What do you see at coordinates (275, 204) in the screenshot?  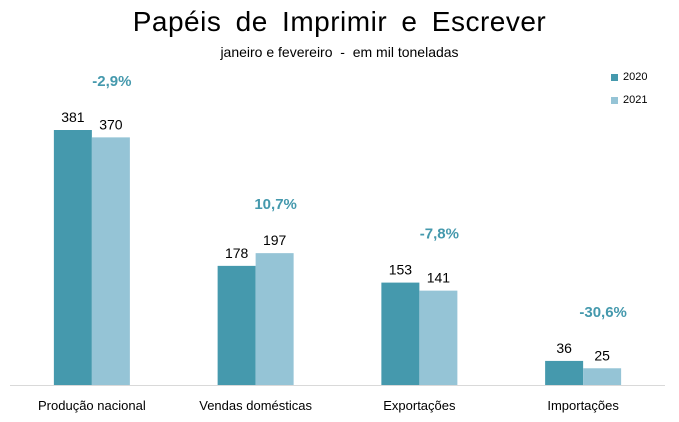 I see `change-label-2: 10,7%` at bounding box center [275, 204].